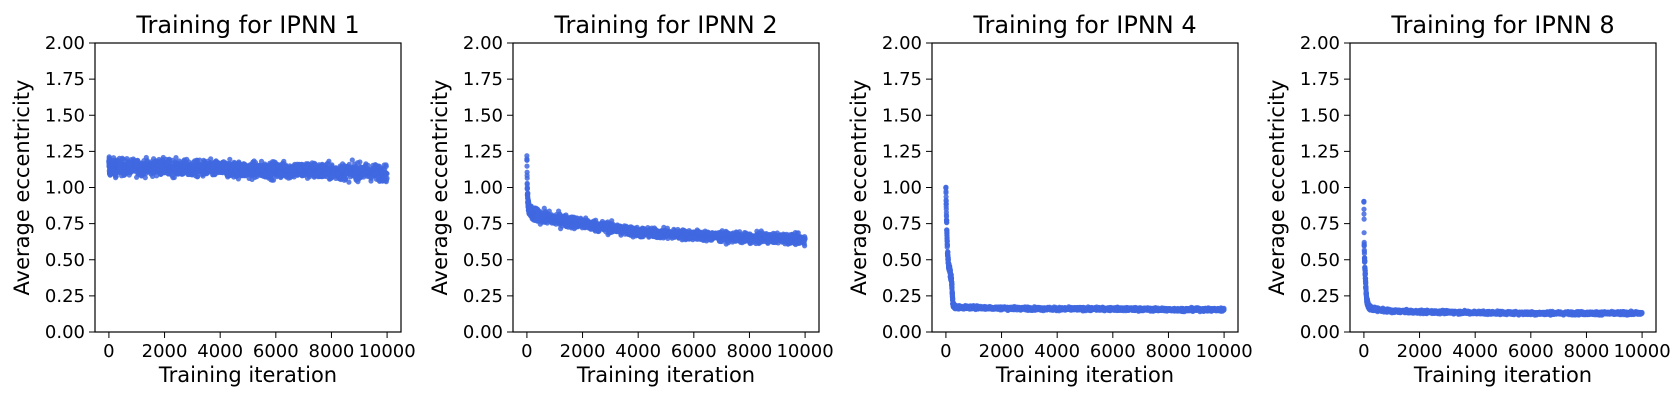 The width and height of the screenshot is (1680, 400). I want to click on chart-title: Training for IPNN 1, so click(247, 25).